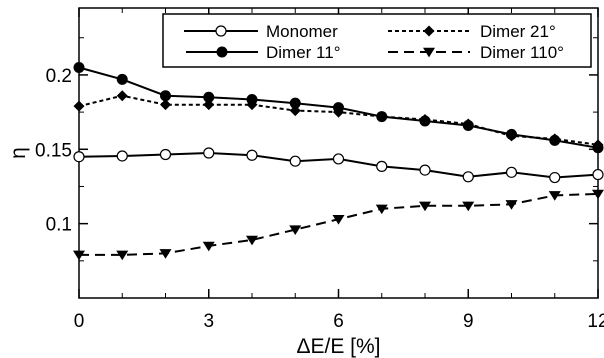 This screenshot has width=604, height=358. I want to click on legend-label: Dimer 110°, so click(522, 52).